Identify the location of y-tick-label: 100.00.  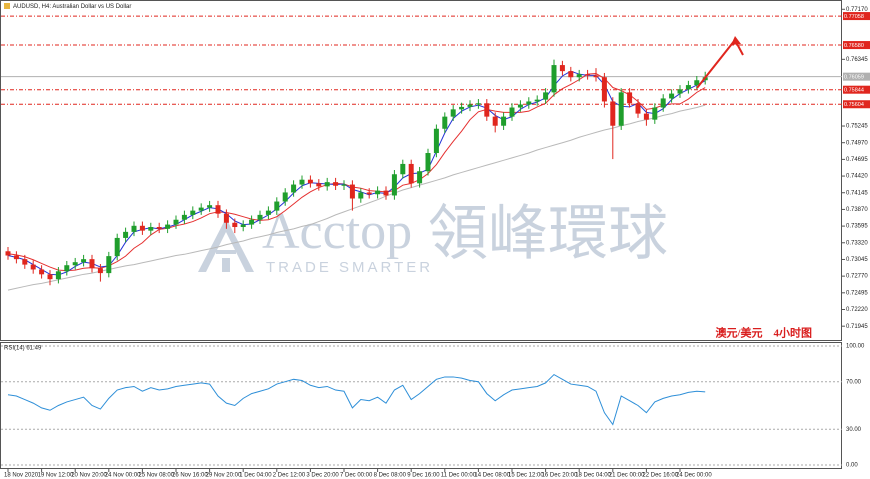
(855, 347).